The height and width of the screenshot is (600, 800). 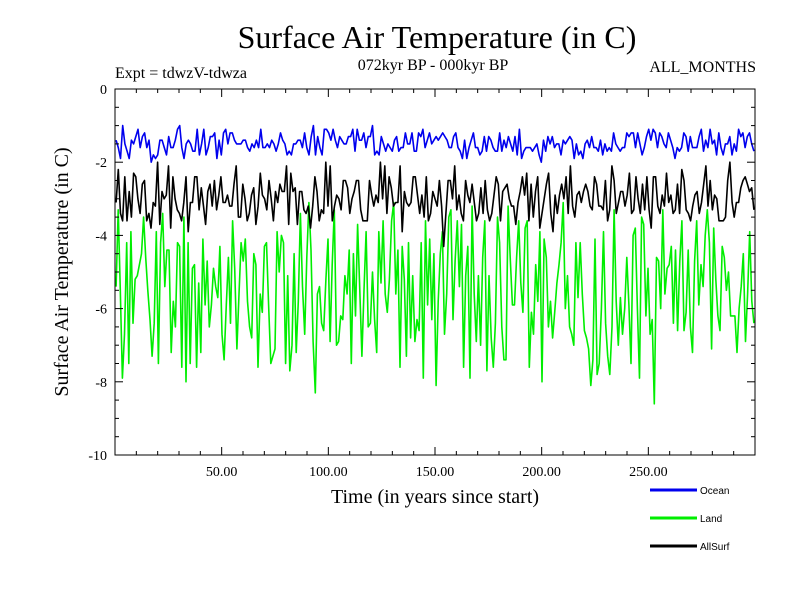 What do you see at coordinates (222, 472) in the screenshot?
I see `x-tick-label: 50.00` at bounding box center [222, 472].